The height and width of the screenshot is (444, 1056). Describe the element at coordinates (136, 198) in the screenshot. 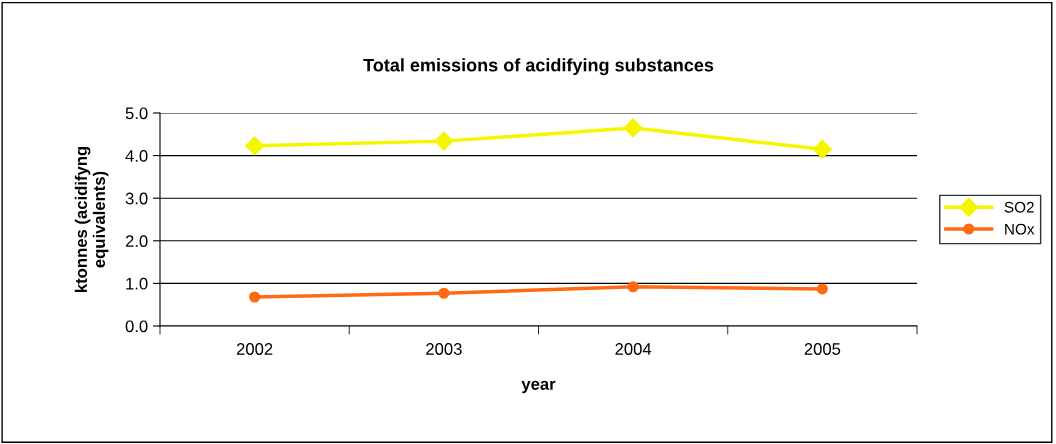

I see `y-tick-label: 3.0` at that location.